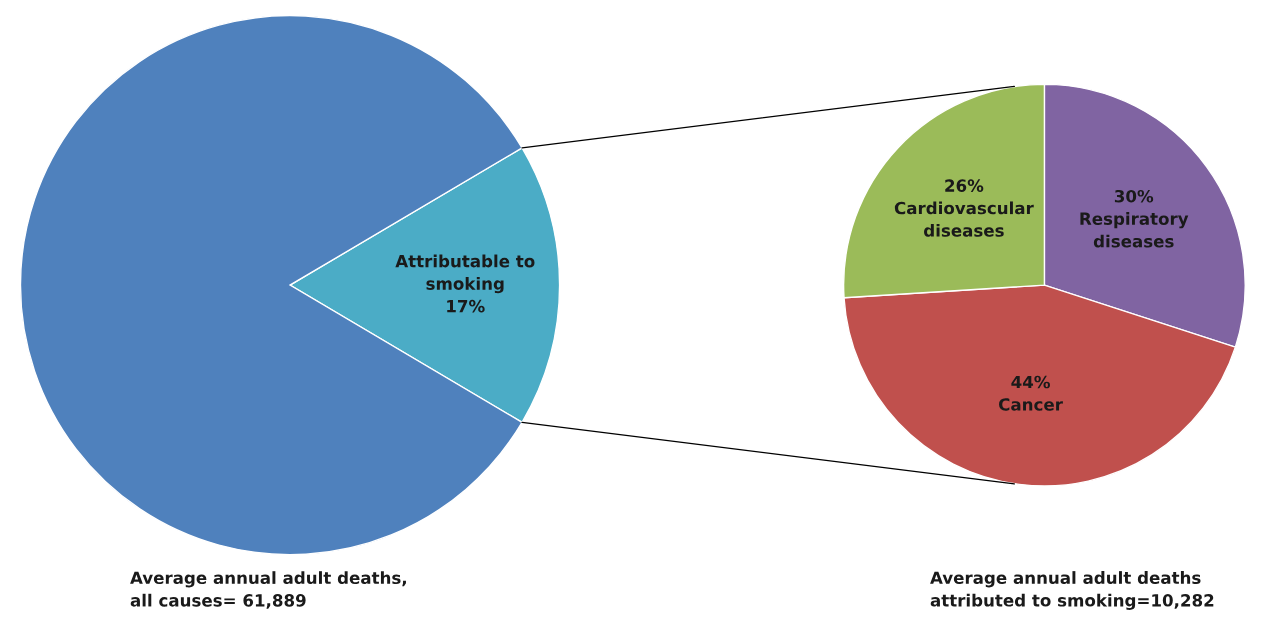  I want to click on slice-label: Attributable to smoking, so click(465, 274).